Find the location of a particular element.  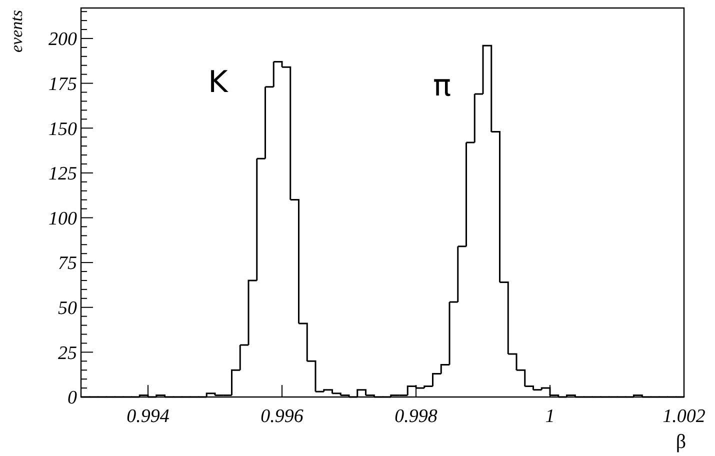

y-tick-label: 100 is located at coordinates (63, 219).